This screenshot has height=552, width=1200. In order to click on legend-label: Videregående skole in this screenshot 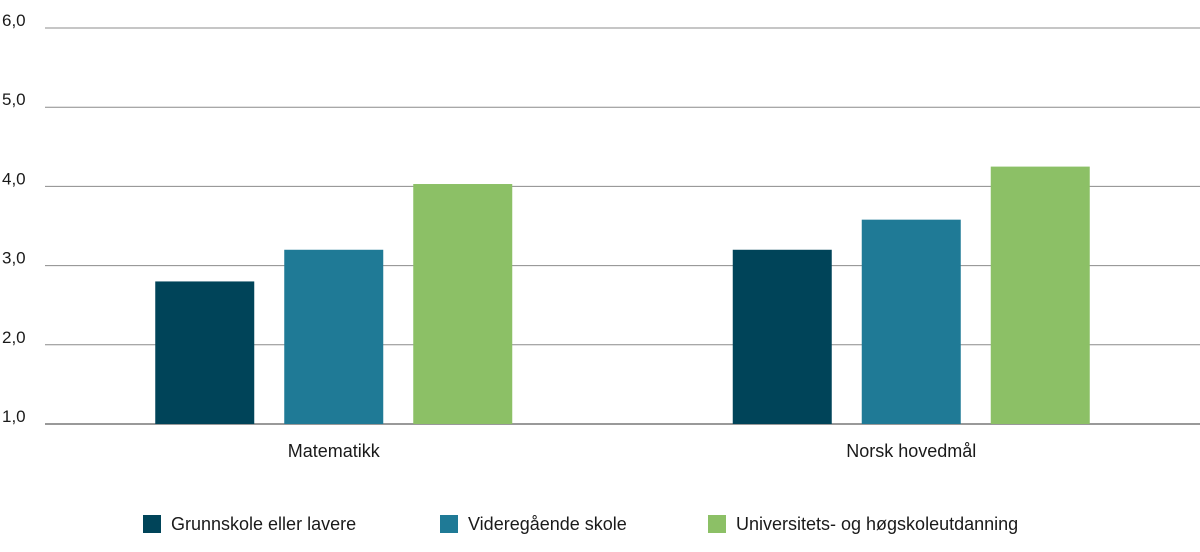, I will do `click(547, 524)`.